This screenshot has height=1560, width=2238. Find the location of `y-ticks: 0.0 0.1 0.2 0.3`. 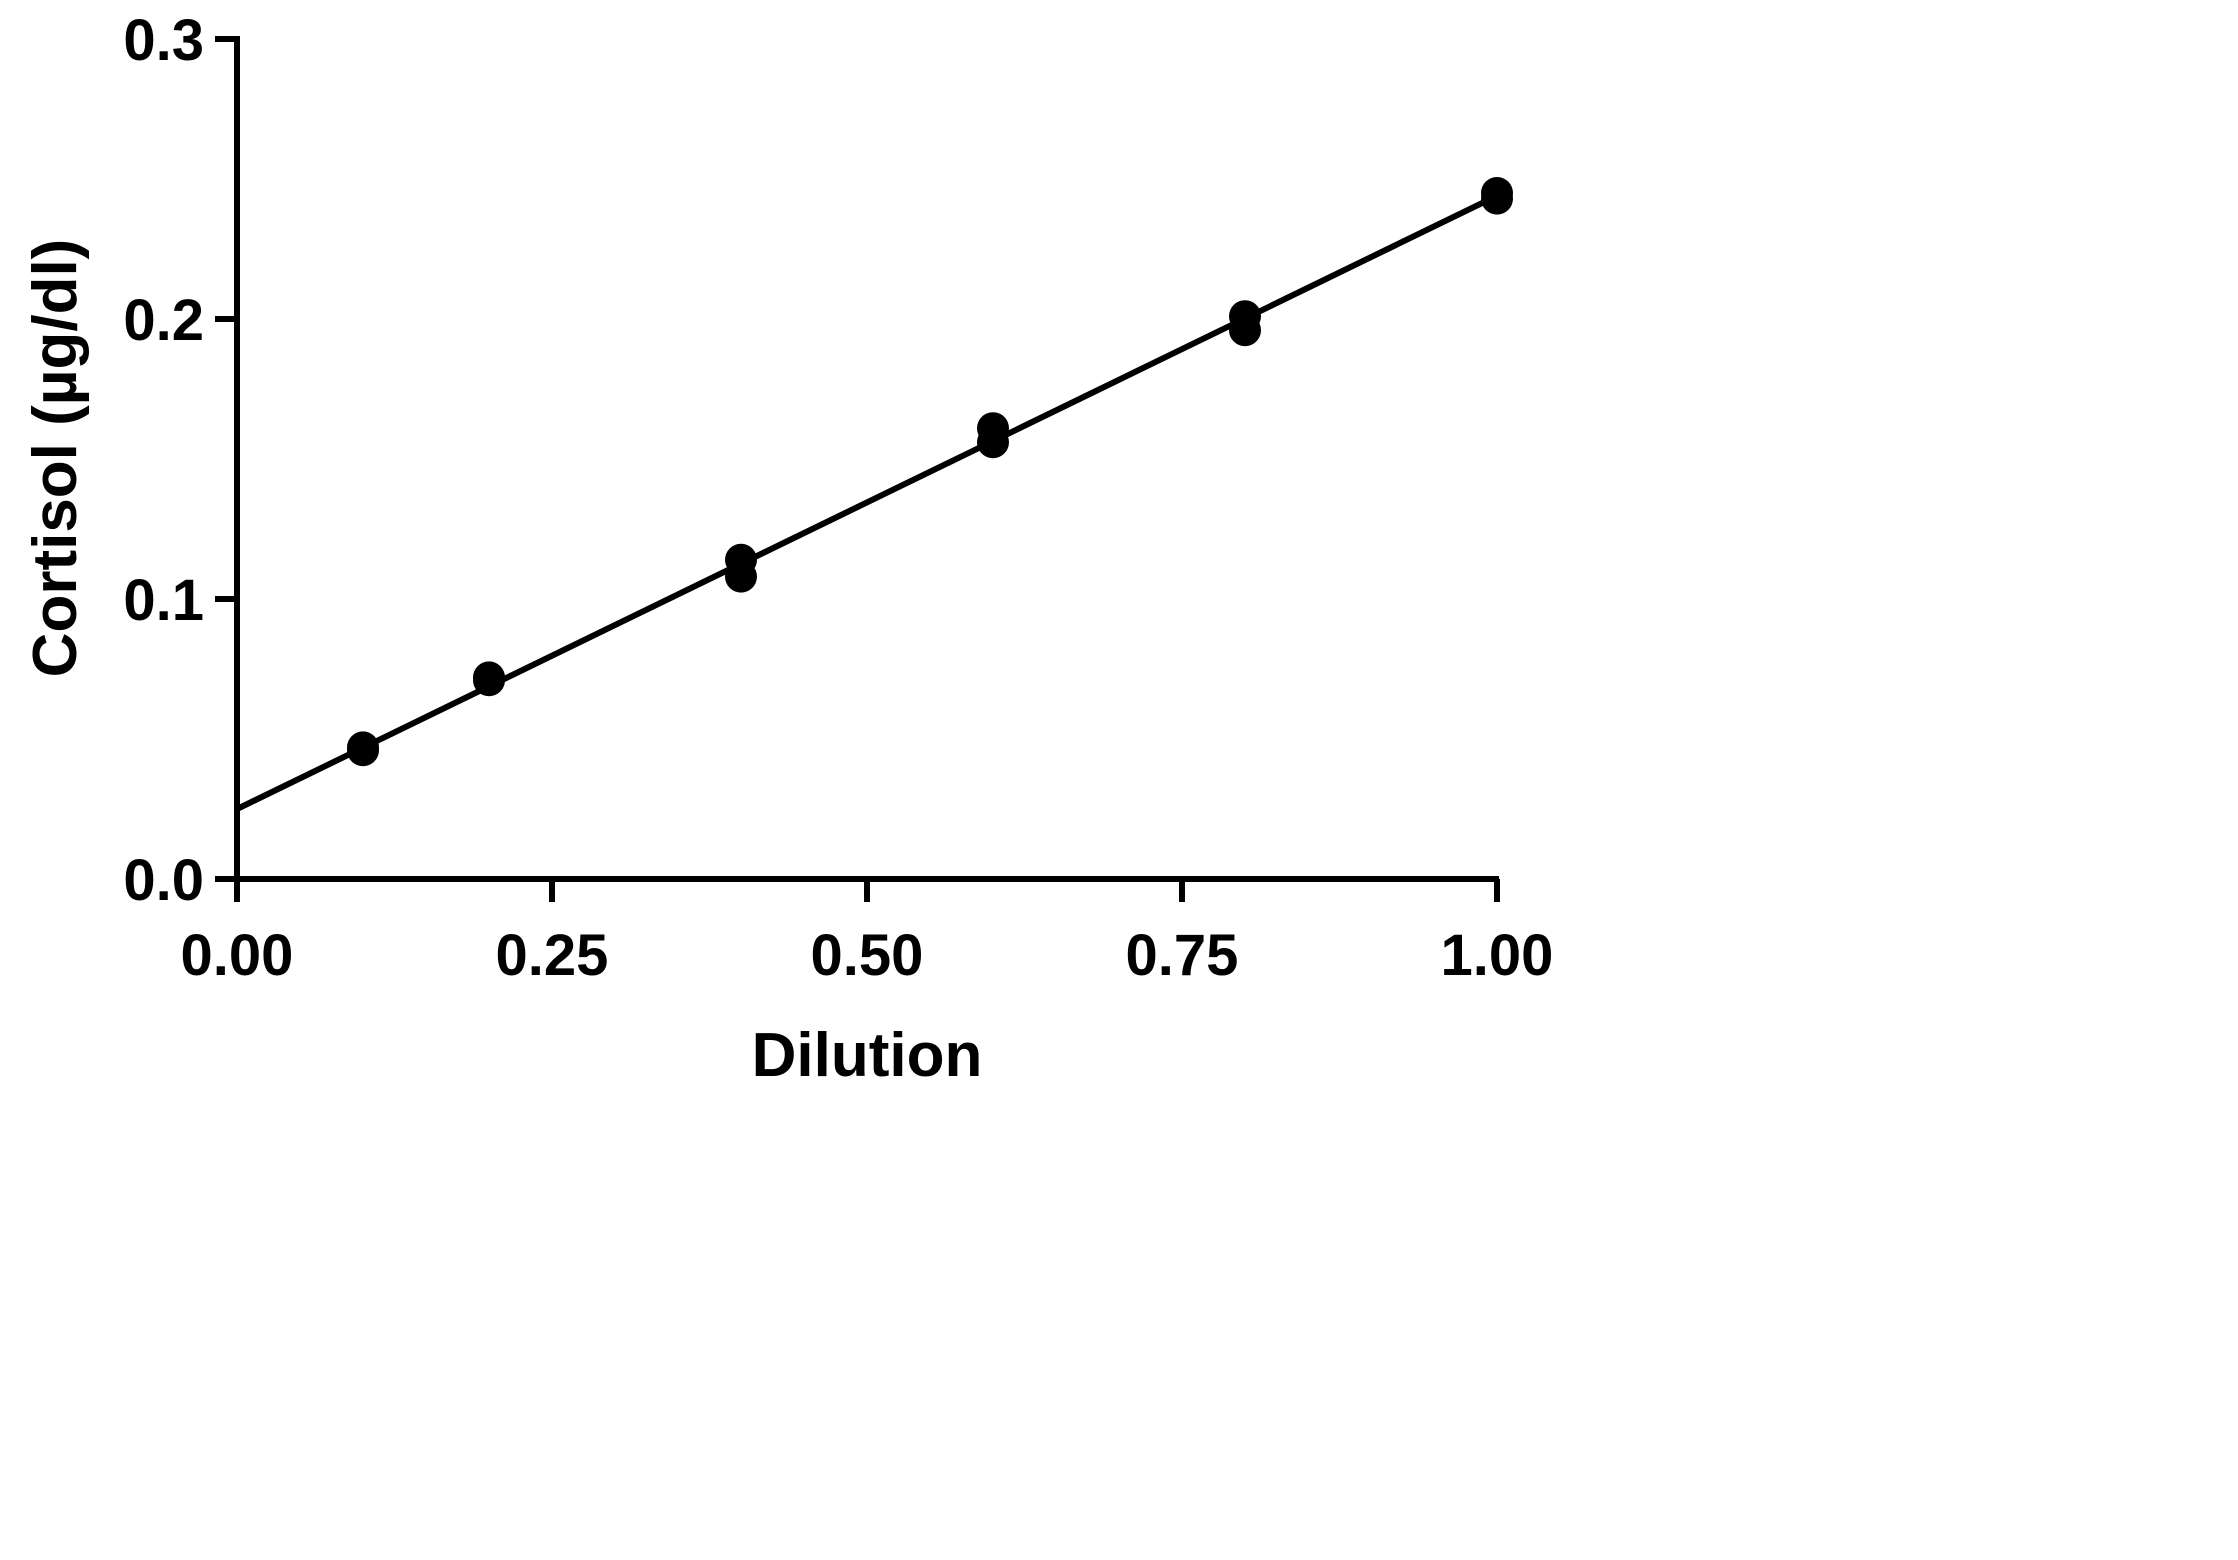

y-ticks: 0.0 0.1 0.2 0.3 is located at coordinates (180, 460).